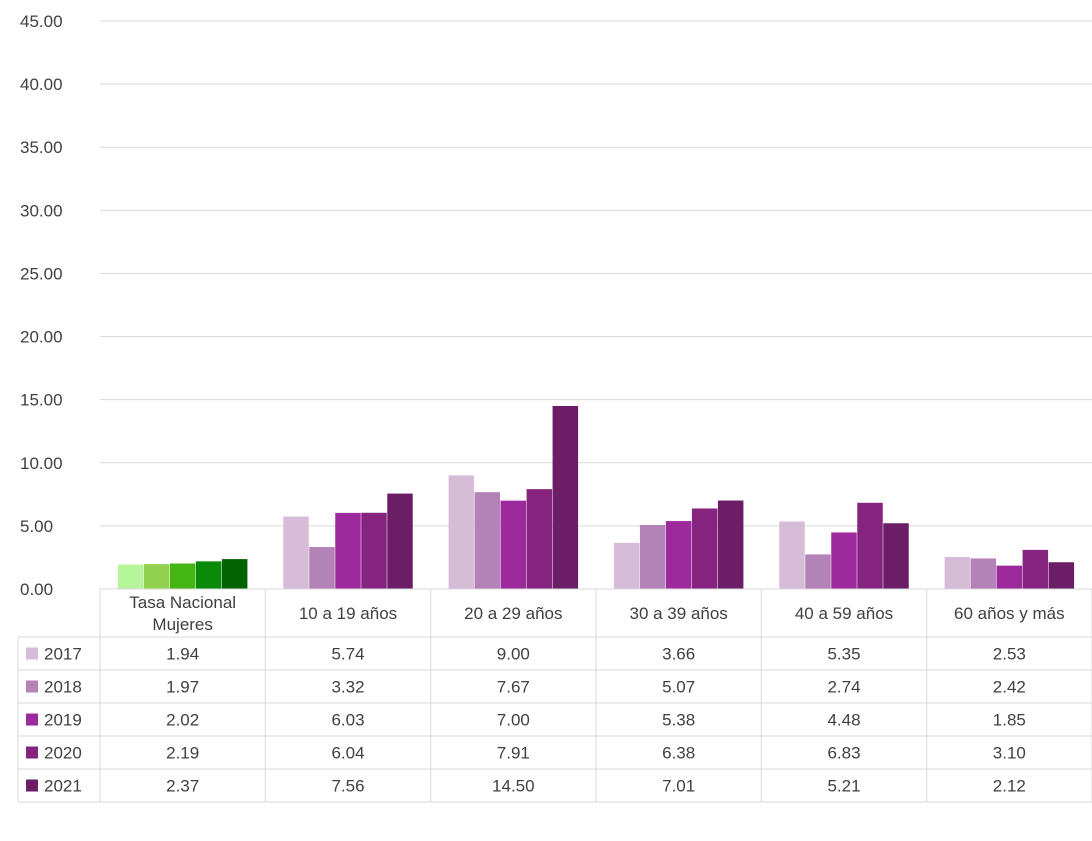  Describe the element at coordinates (843, 654) in the screenshot. I see `data-table-value: 5.35` at that location.